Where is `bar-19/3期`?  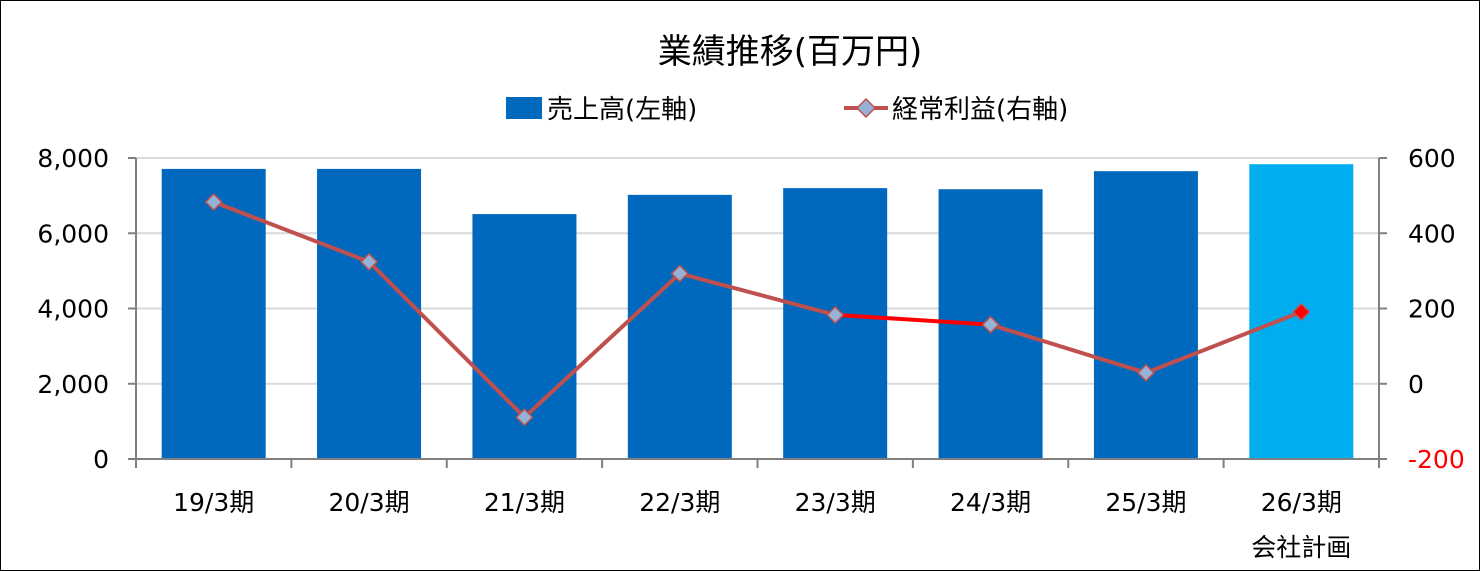
bar-19/3期 is located at coordinates (213, 313).